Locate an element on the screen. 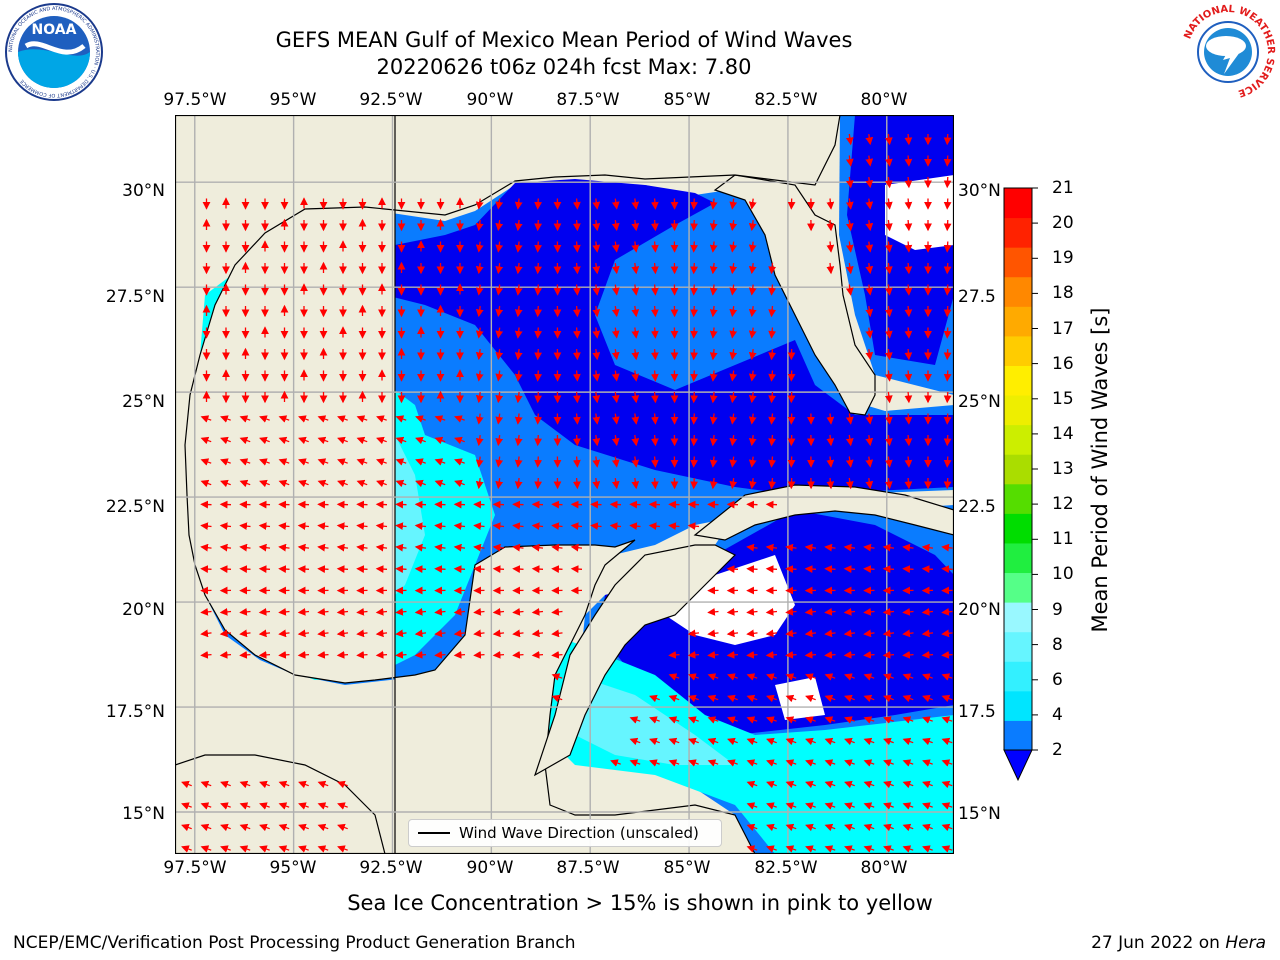  lon-label-top: 92.5°W is located at coordinates (391, 100).